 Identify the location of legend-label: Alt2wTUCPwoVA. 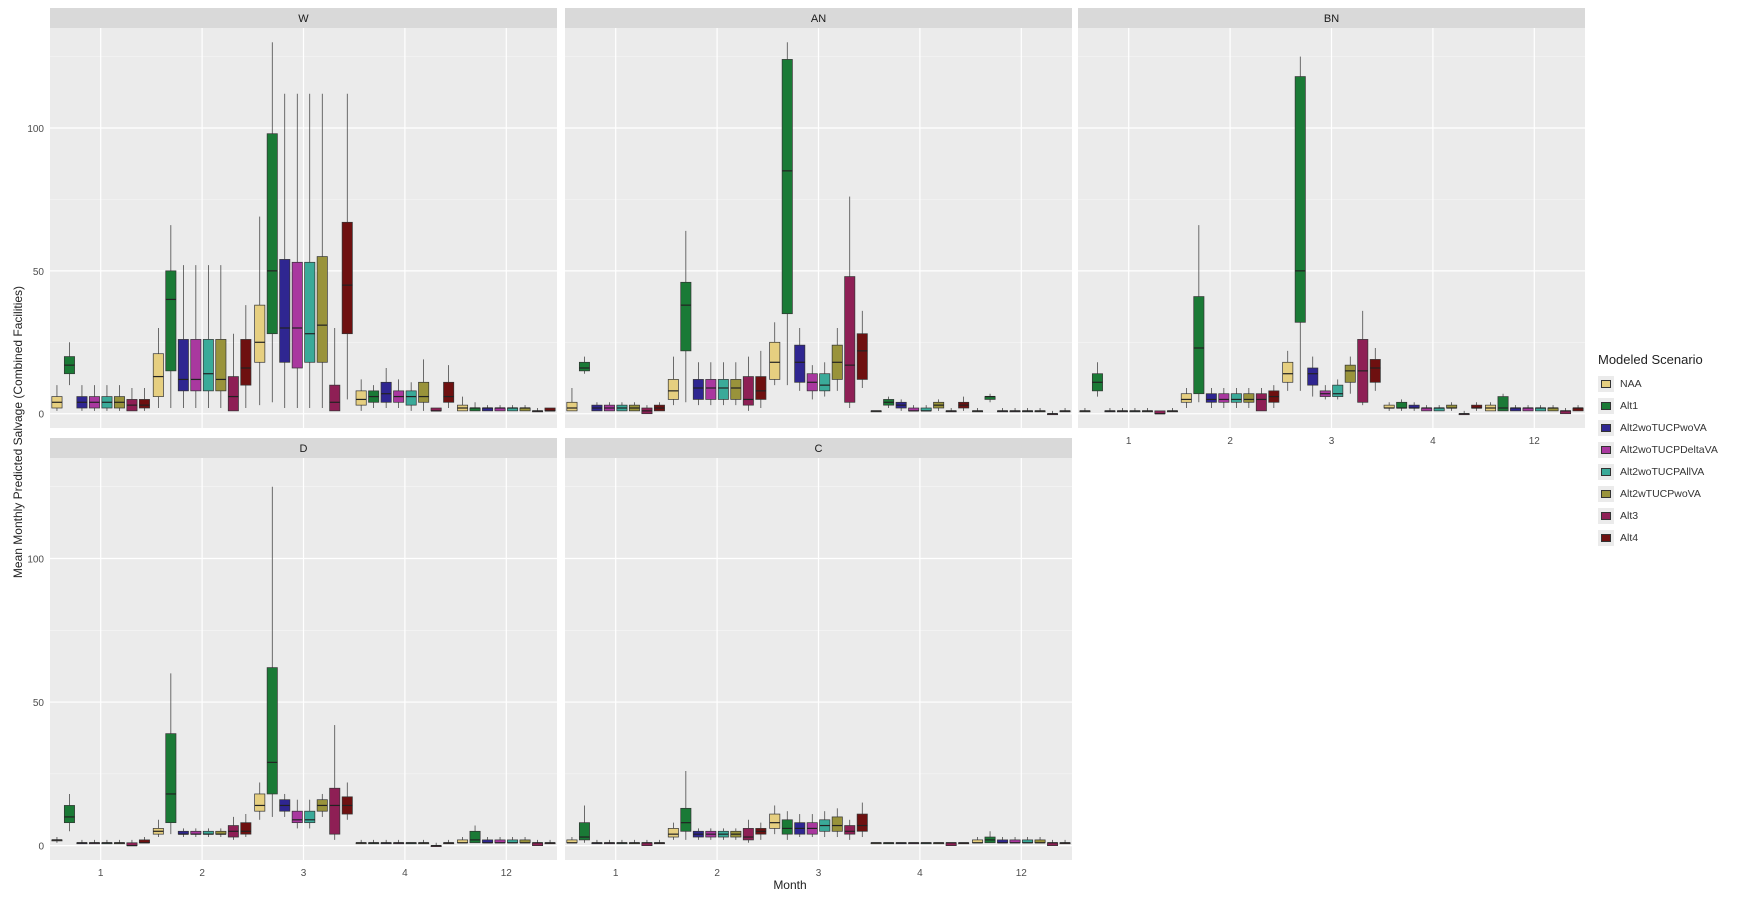
(1660, 494).